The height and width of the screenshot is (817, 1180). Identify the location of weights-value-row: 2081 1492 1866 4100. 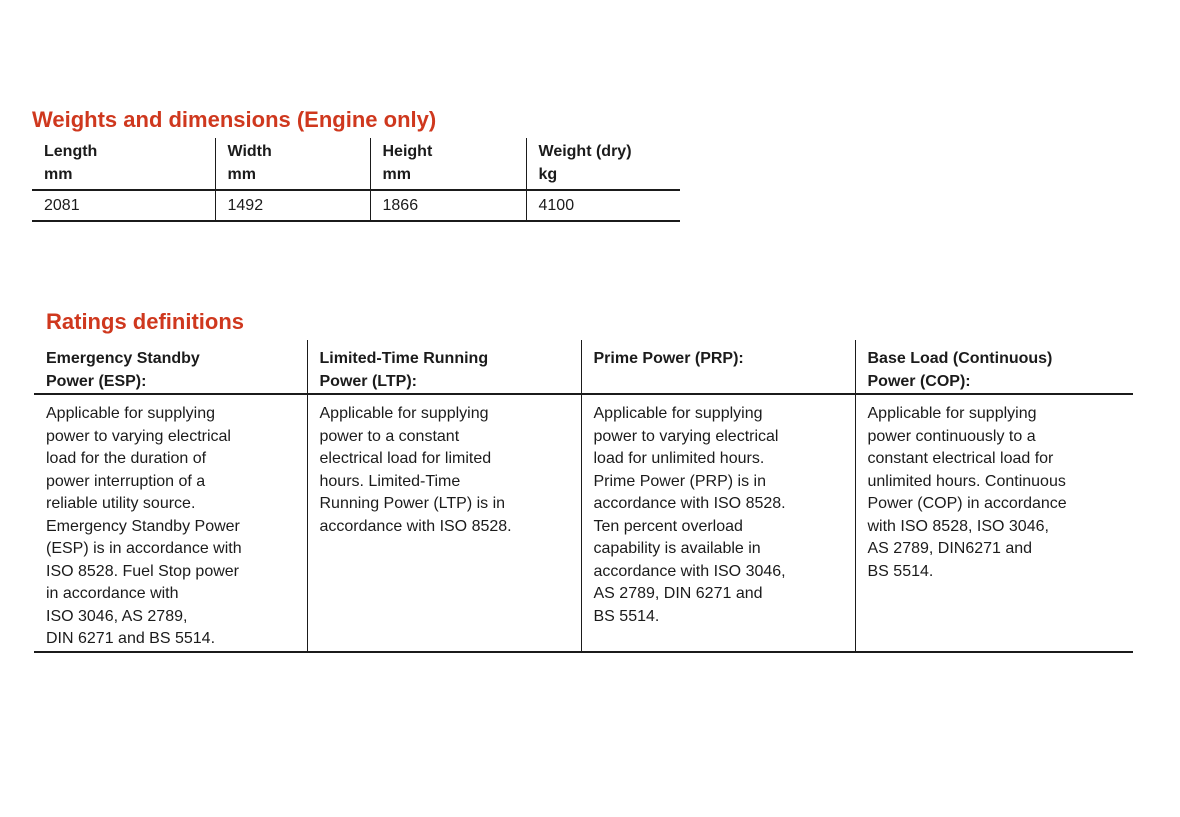
(356, 206).